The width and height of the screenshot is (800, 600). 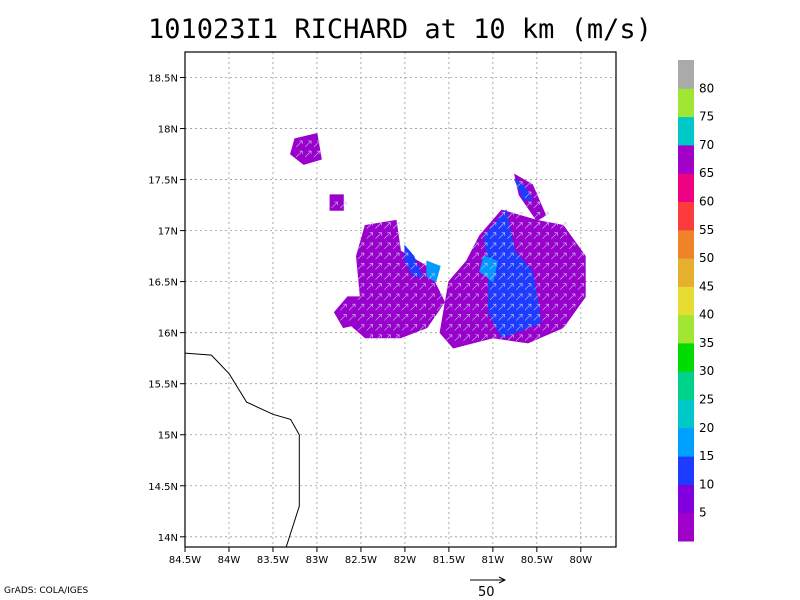 I want to click on lat-tick-label: 18N, so click(x=168, y=130).